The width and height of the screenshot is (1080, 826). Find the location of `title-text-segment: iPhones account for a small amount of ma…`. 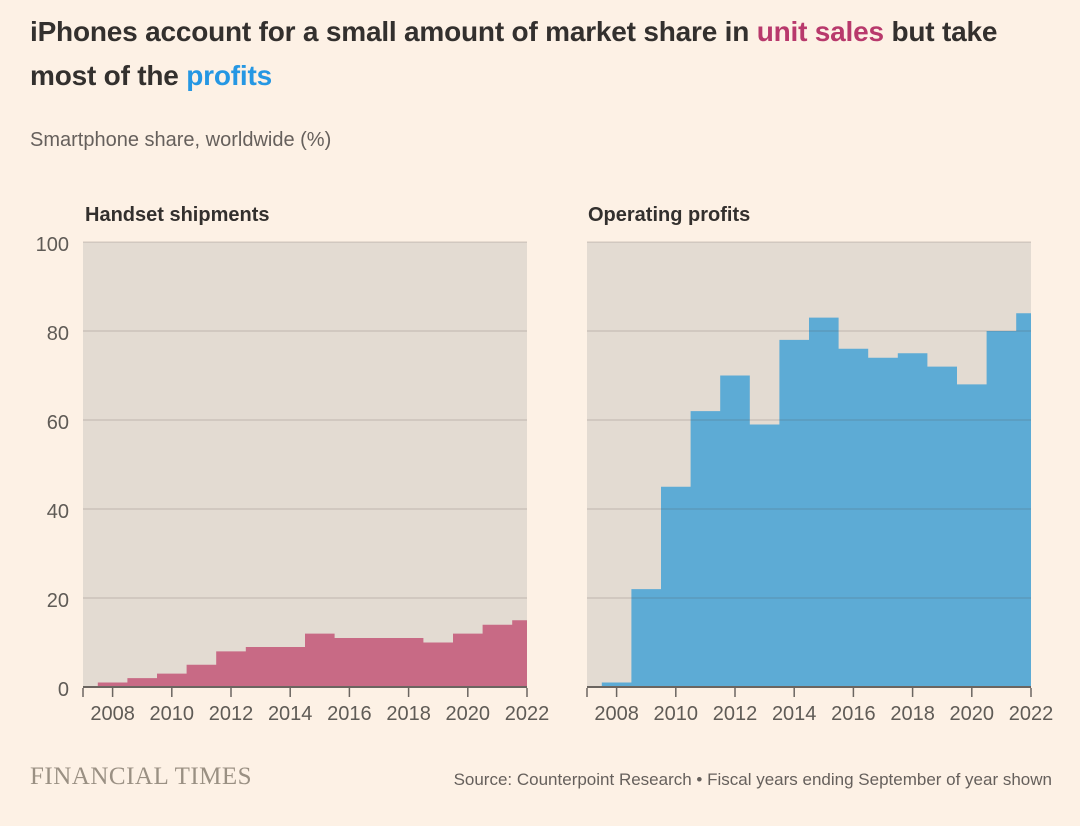

title-text-segment: iPhones account for a small amount of ma… is located at coordinates (393, 31).